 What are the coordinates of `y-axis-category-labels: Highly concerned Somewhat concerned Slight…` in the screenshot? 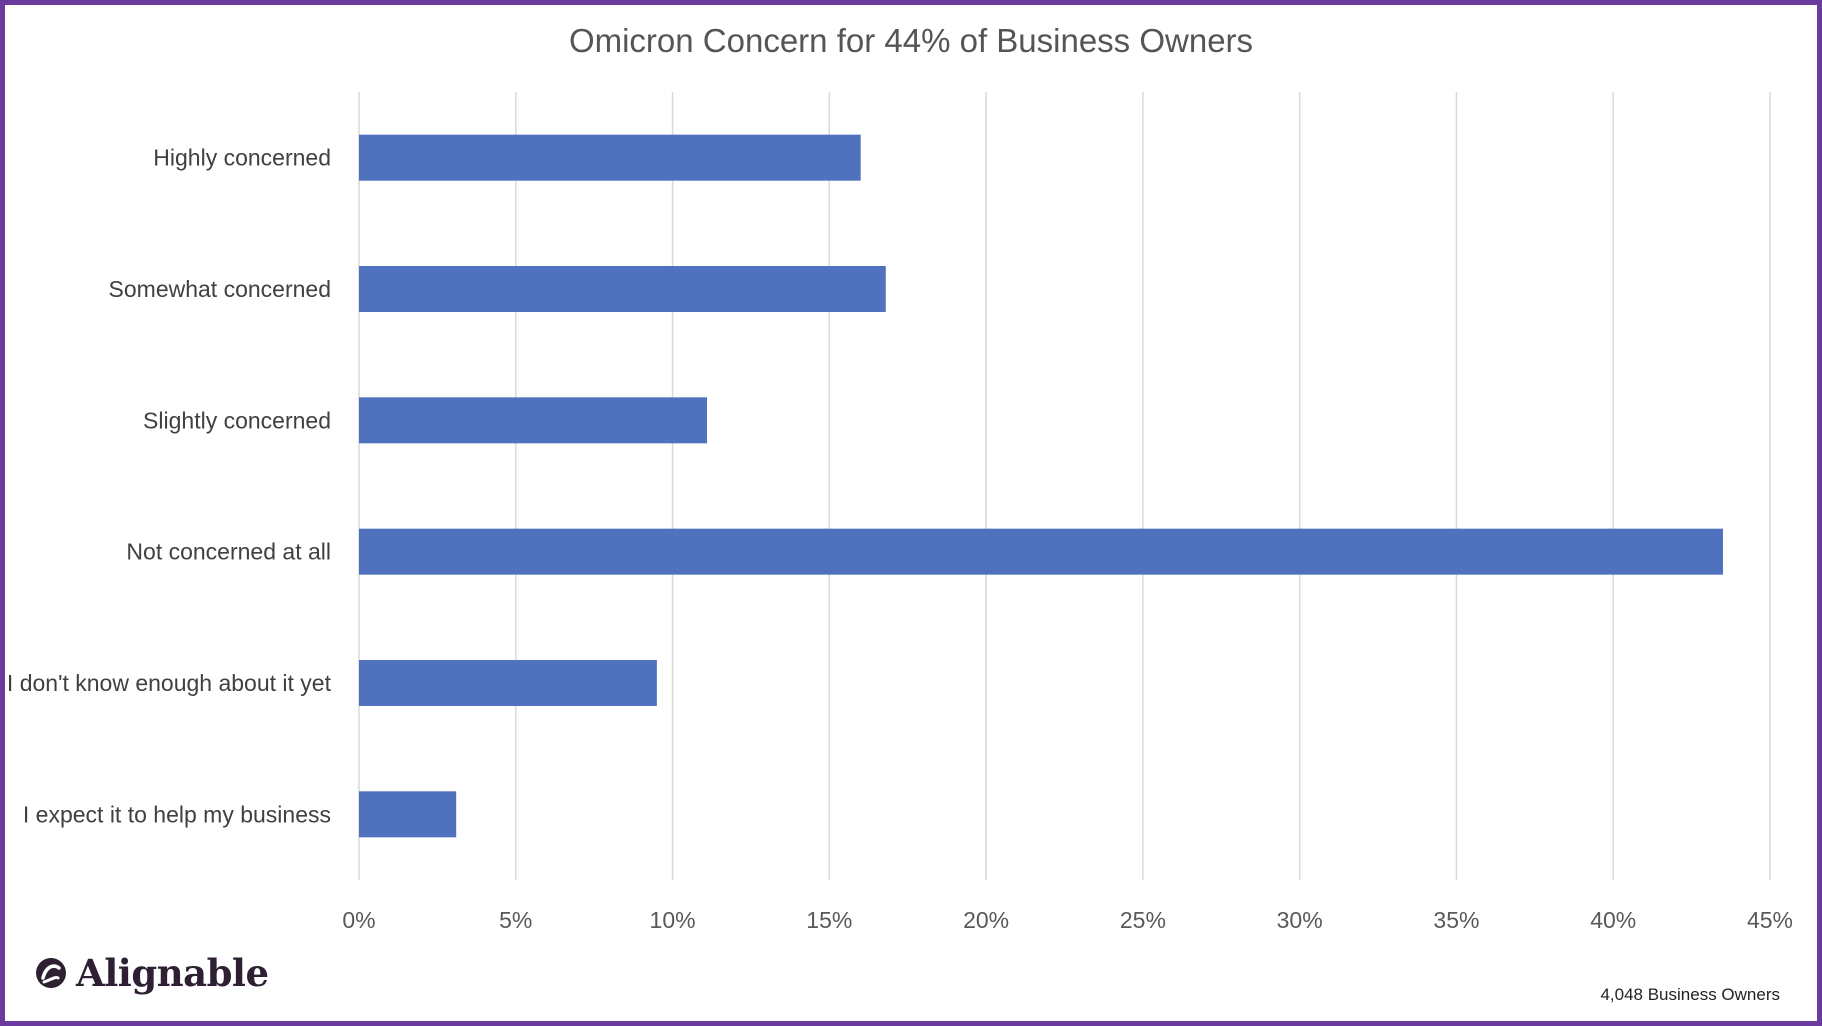 It's located at (169, 486).